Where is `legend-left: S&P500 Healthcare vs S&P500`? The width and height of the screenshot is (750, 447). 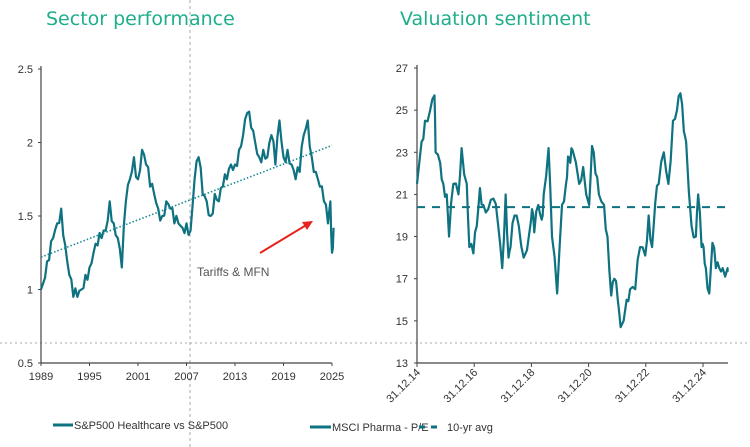
legend-left: S&P500 Healthcare vs S&P500 is located at coordinates (140, 426).